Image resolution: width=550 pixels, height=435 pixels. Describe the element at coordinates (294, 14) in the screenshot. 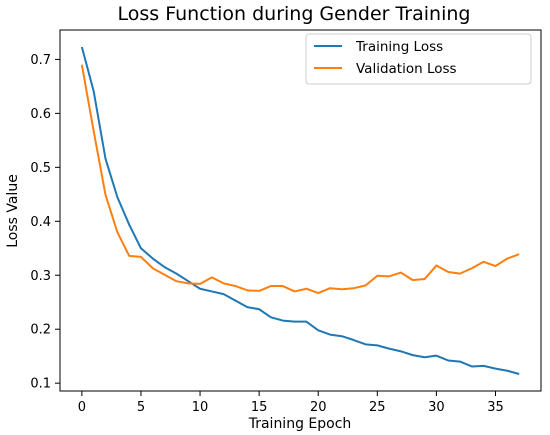

I see `chart-title: Loss Function during Gender Training` at that location.